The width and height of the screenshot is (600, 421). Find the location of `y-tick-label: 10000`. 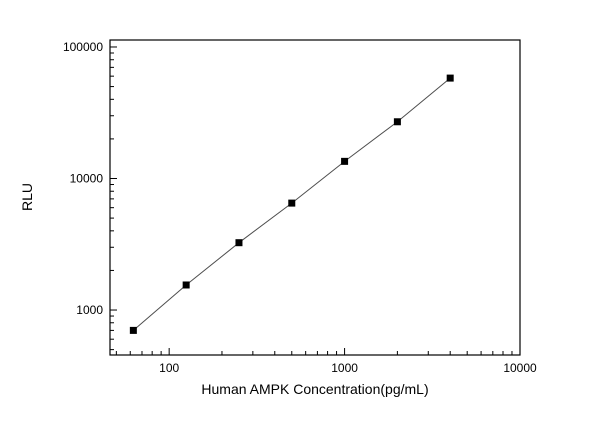

y-tick-label: 10000 is located at coordinates (87, 179).